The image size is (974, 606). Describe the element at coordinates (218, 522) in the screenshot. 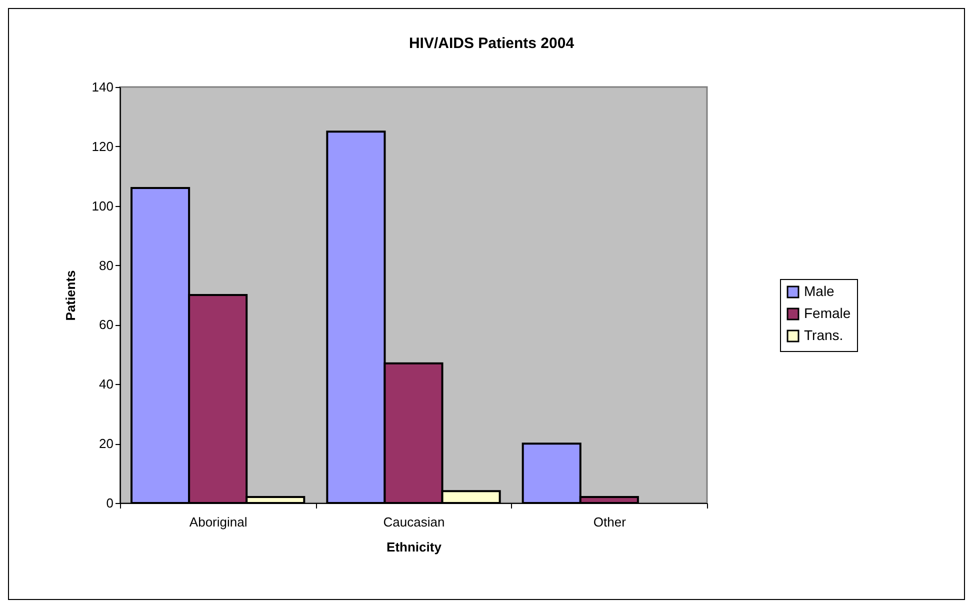

I see `x-tick-label: Aboriginal` at that location.